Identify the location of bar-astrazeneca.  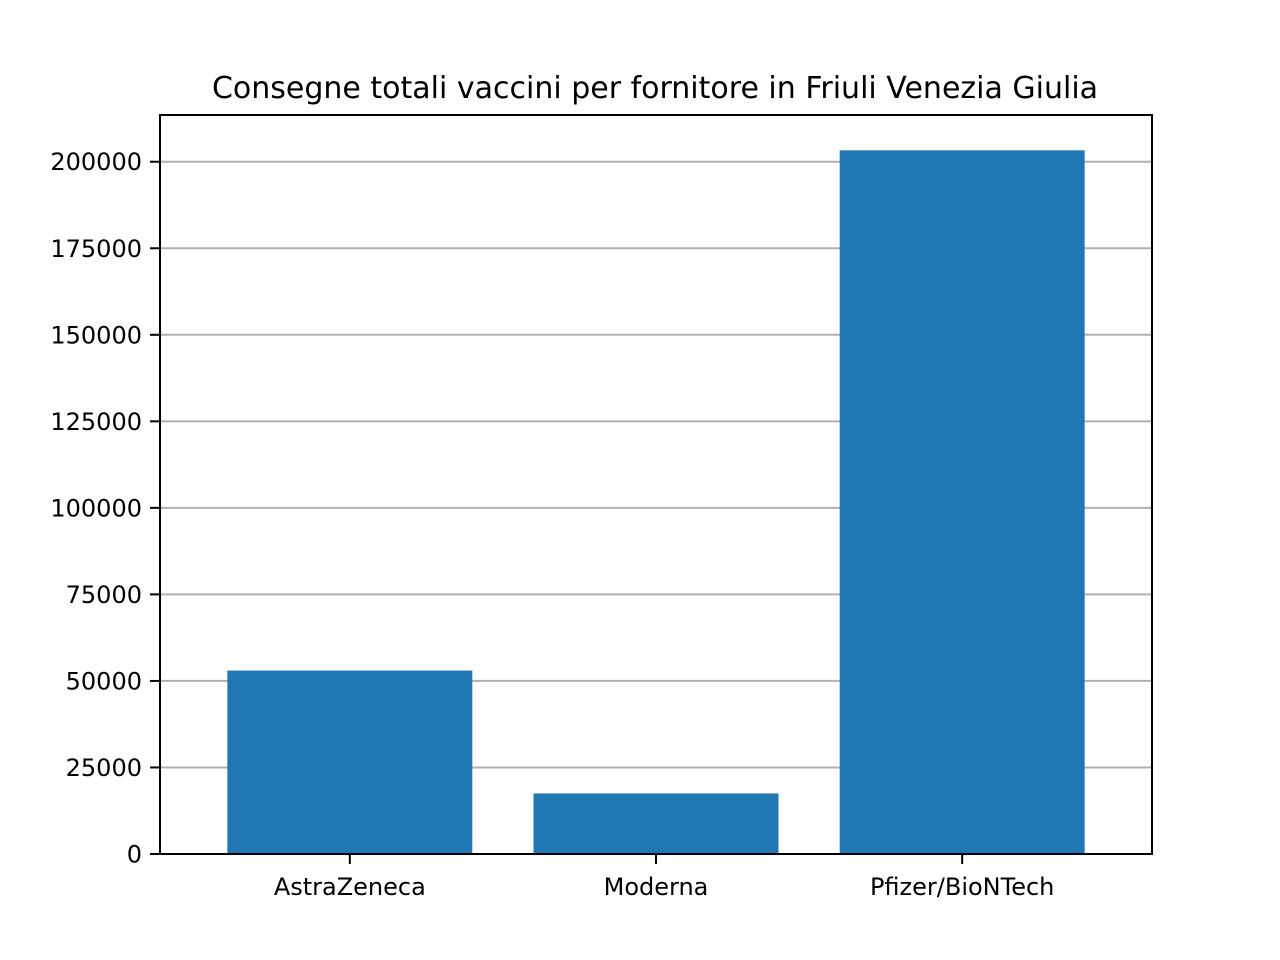
(350, 762).